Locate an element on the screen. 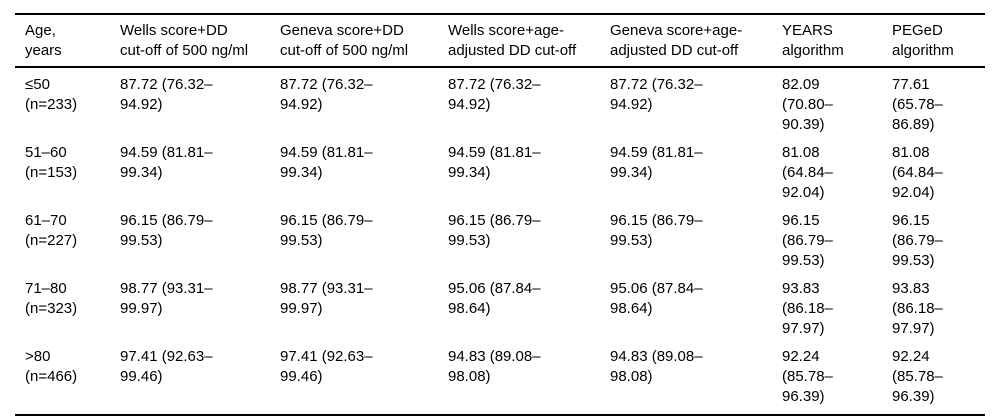  table-cell: 82.09 (70.80– 90.39) is located at coordinates (807, 104).